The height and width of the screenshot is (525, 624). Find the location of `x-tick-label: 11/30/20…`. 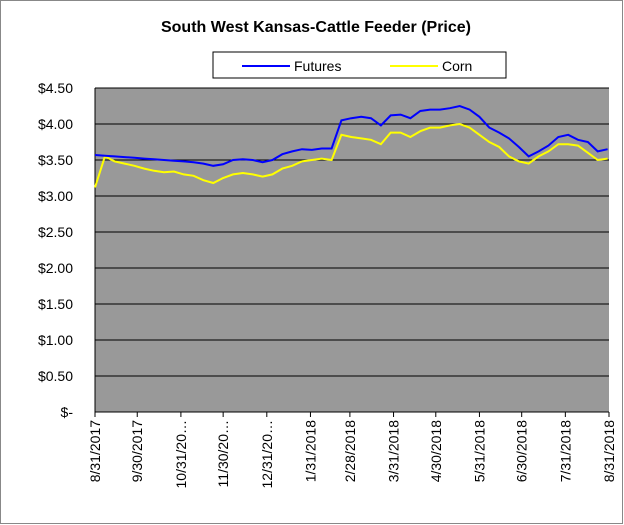

x-tick-label: 11/30/20… is located at coordinates (223, 453).